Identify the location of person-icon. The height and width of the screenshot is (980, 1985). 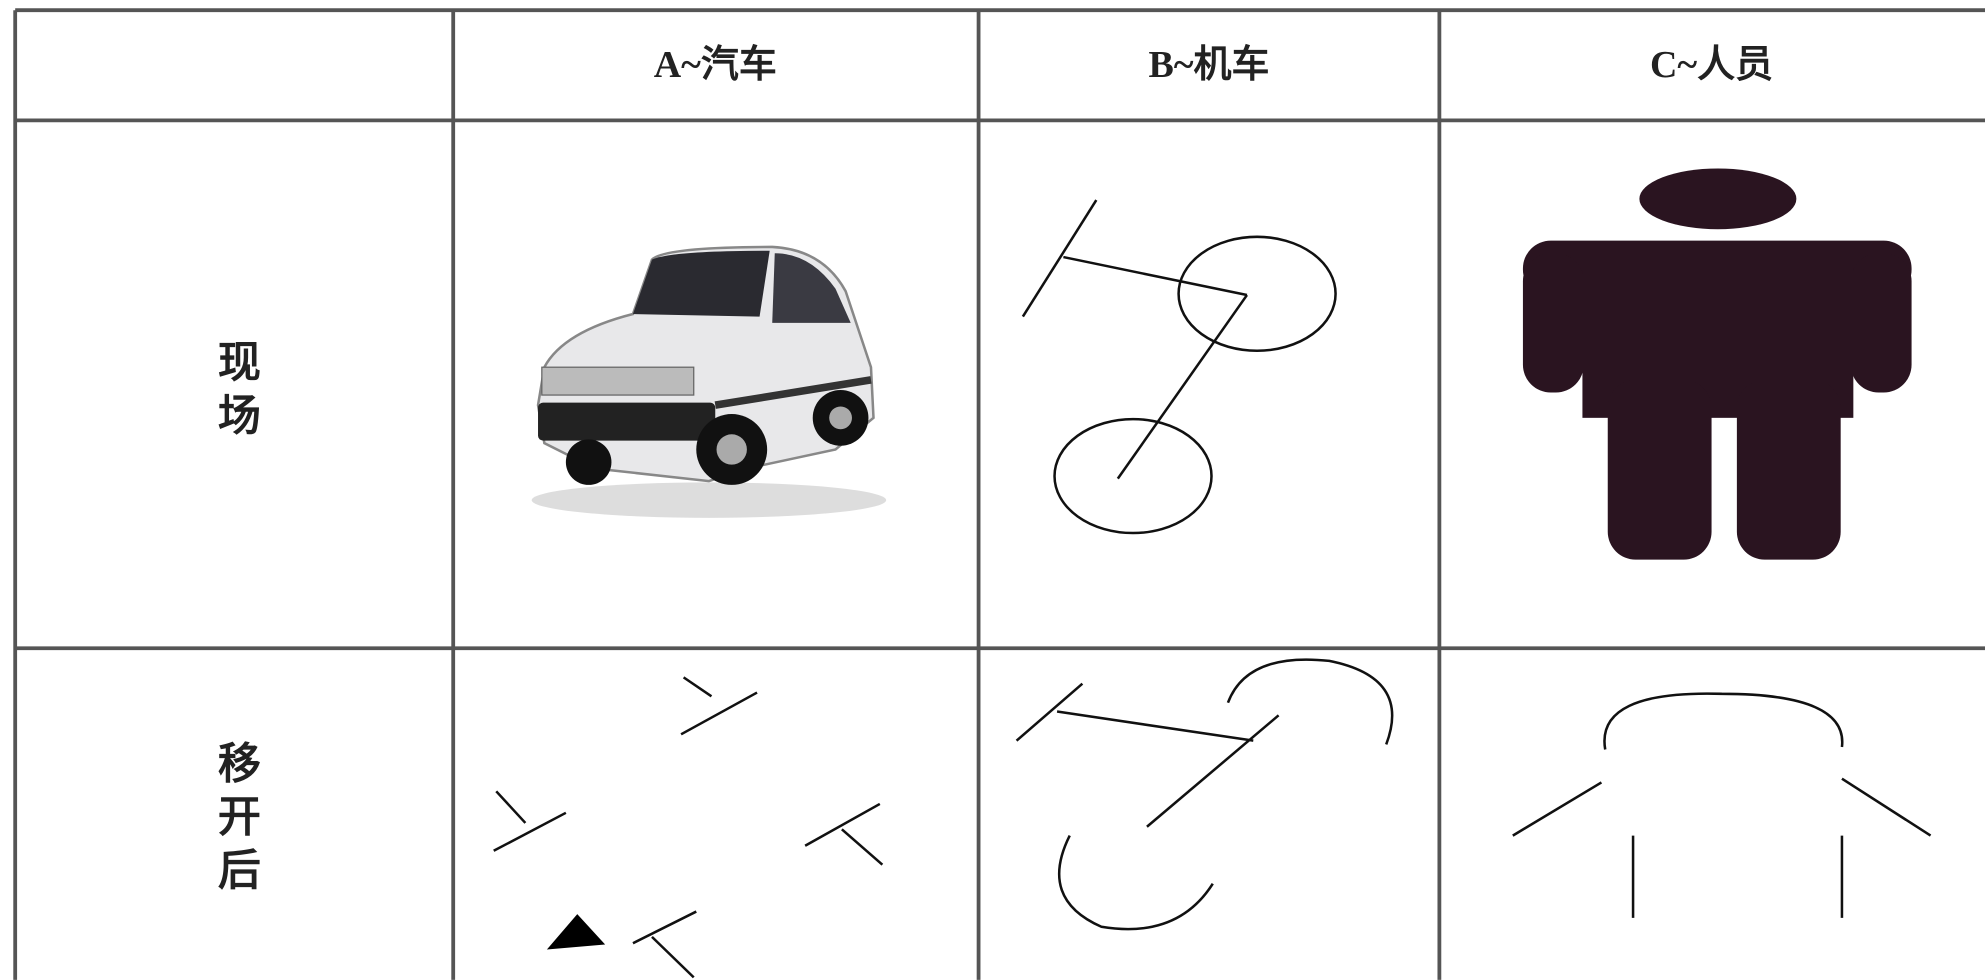
(1717, 364).